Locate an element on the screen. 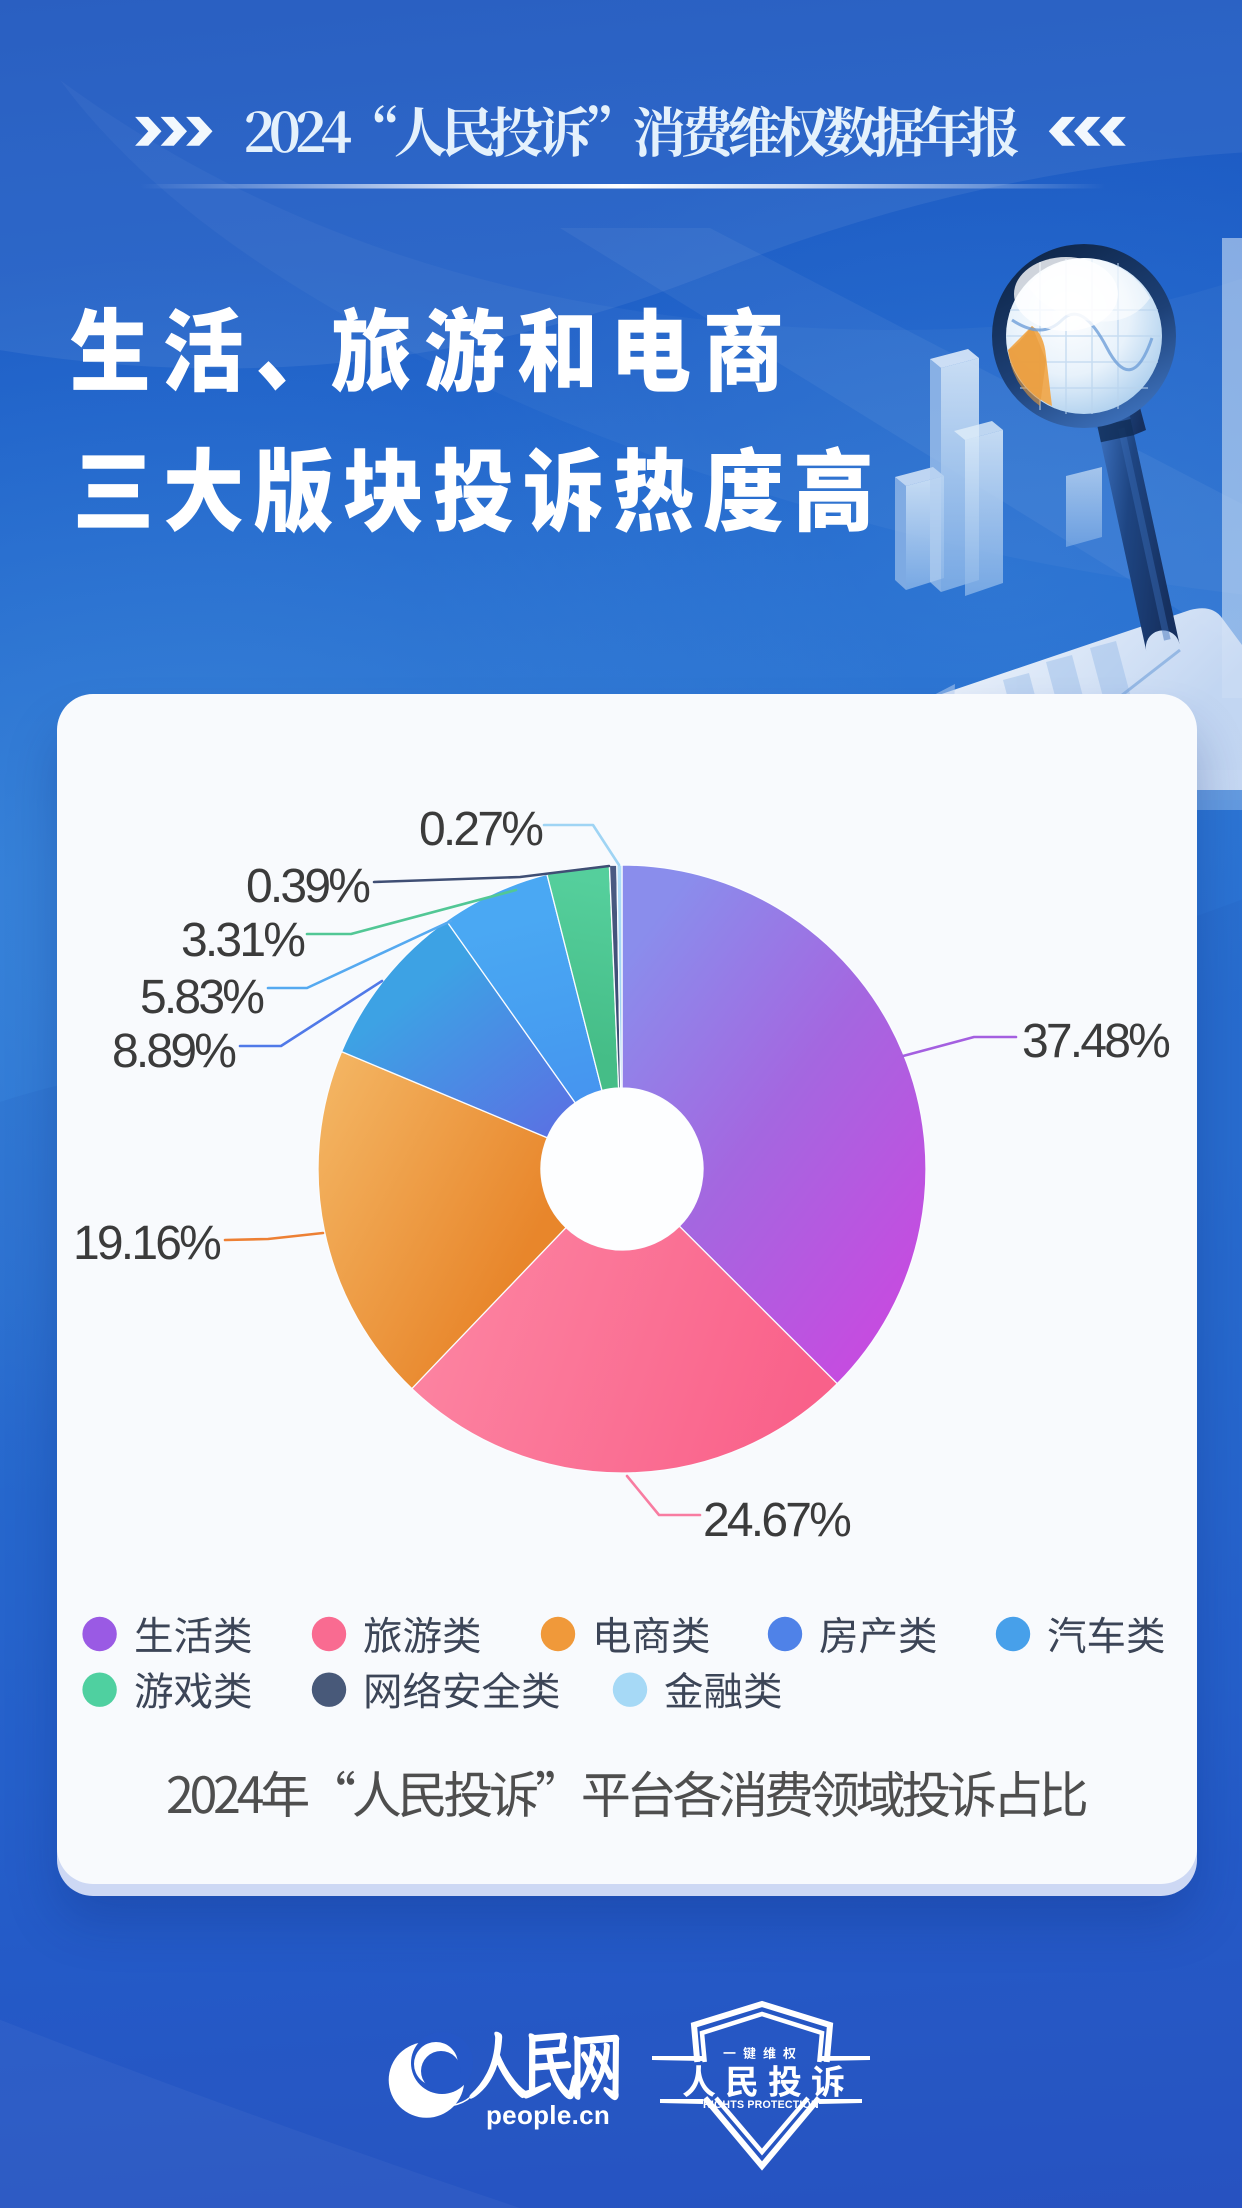 The image size is (1242, 2208). svg-text: 5.83% is located at coordinates (201, 997).